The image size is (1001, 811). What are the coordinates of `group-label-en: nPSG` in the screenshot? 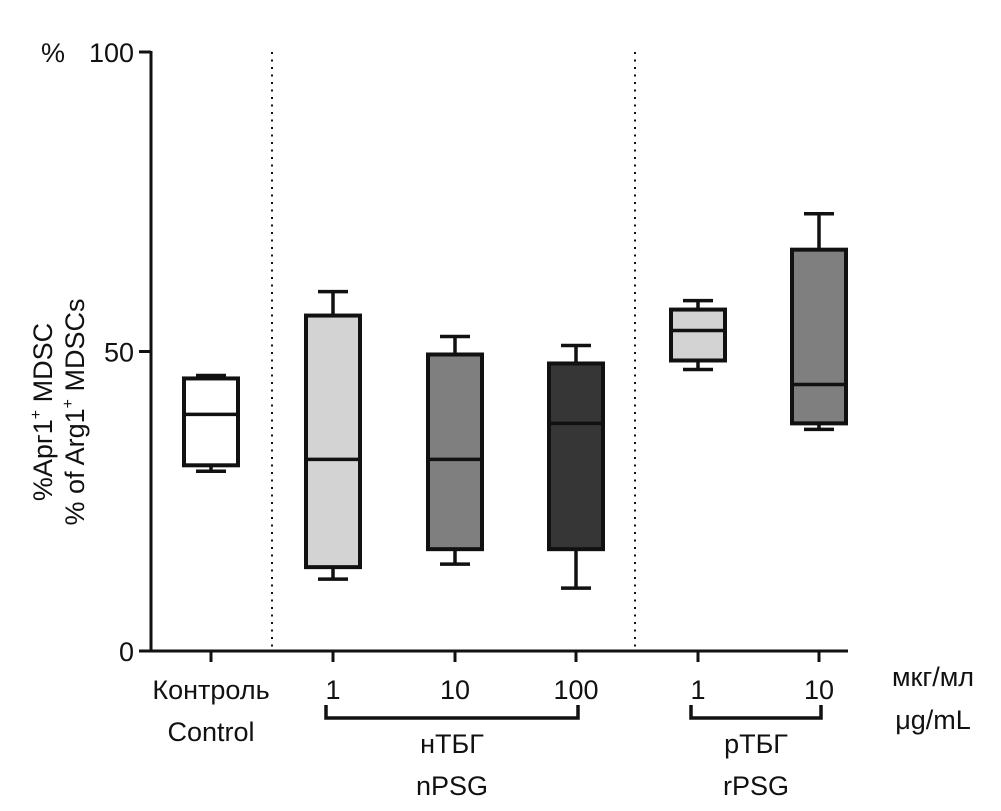 It's located at (452, 786).